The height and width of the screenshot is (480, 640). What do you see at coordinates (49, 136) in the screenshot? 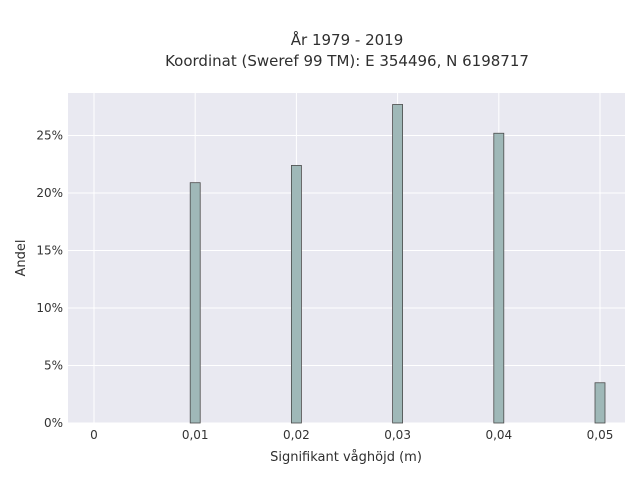
I see `y-tick-label-5: 25%` at bounding box center [49, 136].